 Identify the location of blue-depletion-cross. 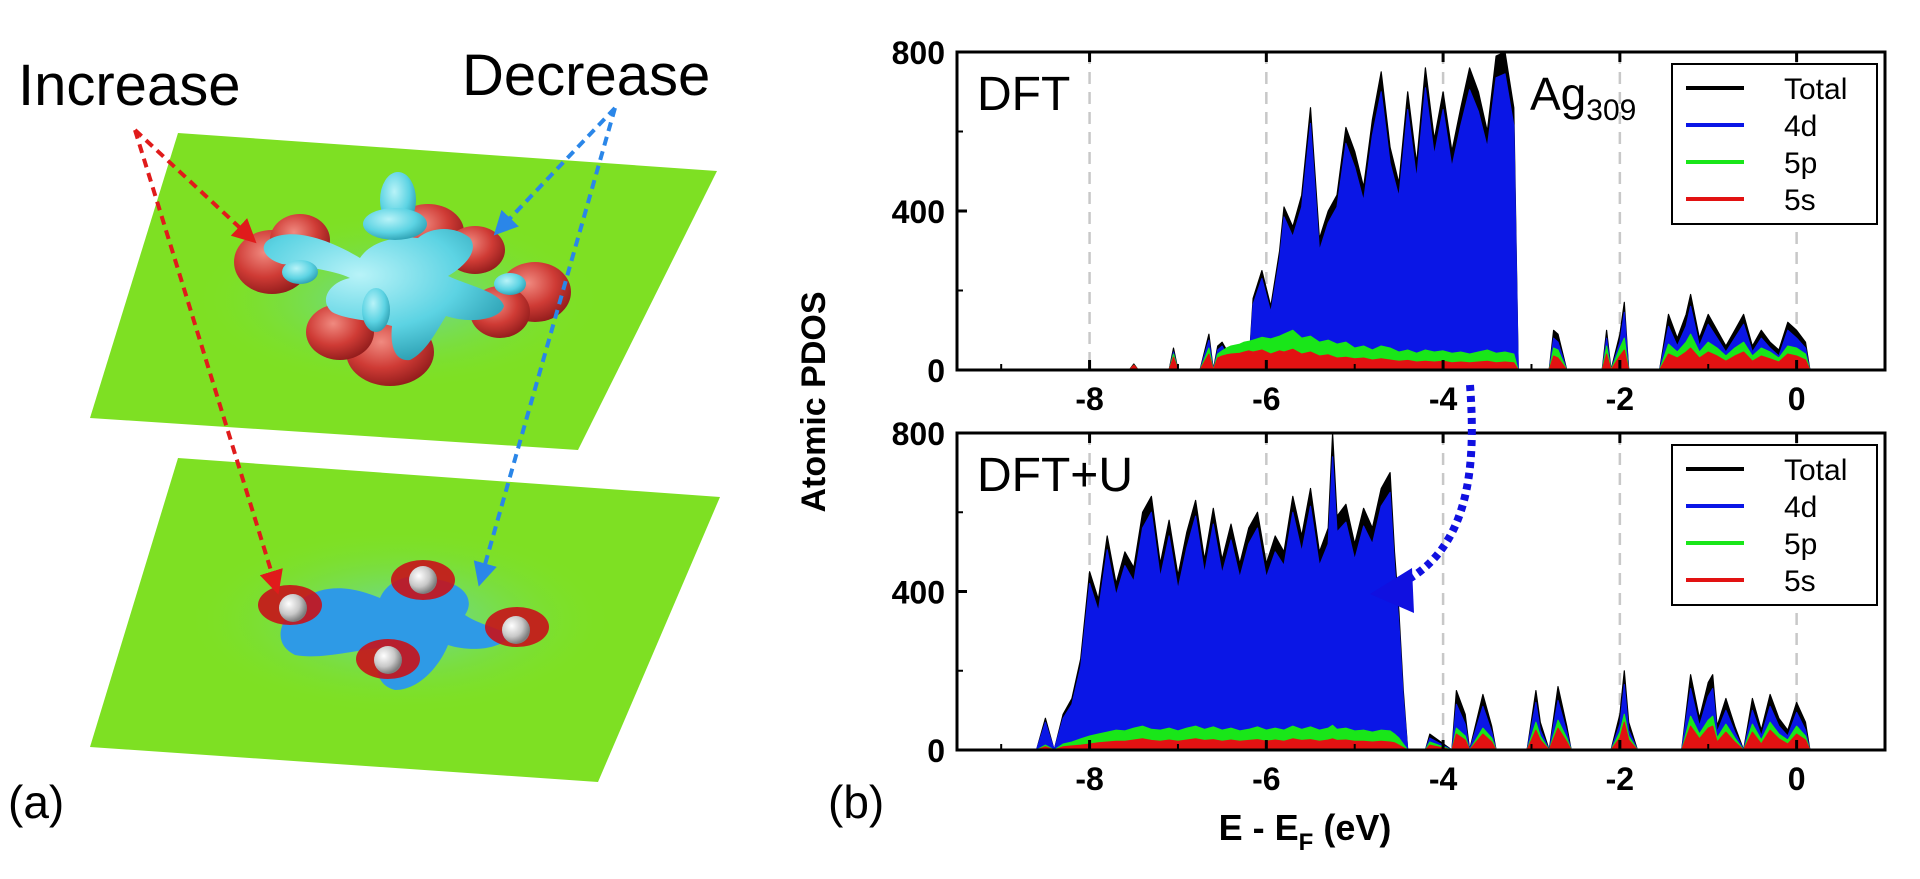
(395, 632).